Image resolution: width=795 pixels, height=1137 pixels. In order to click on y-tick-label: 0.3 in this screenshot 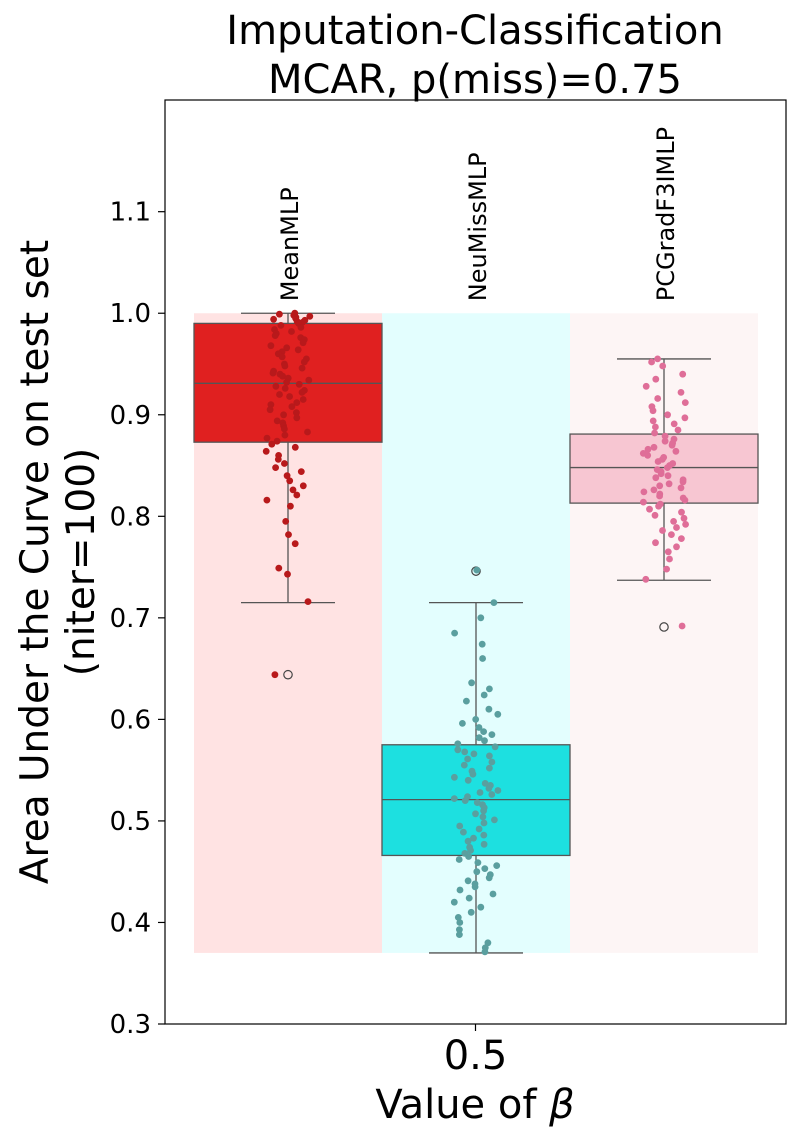, I will do `click(130, 1025)`.